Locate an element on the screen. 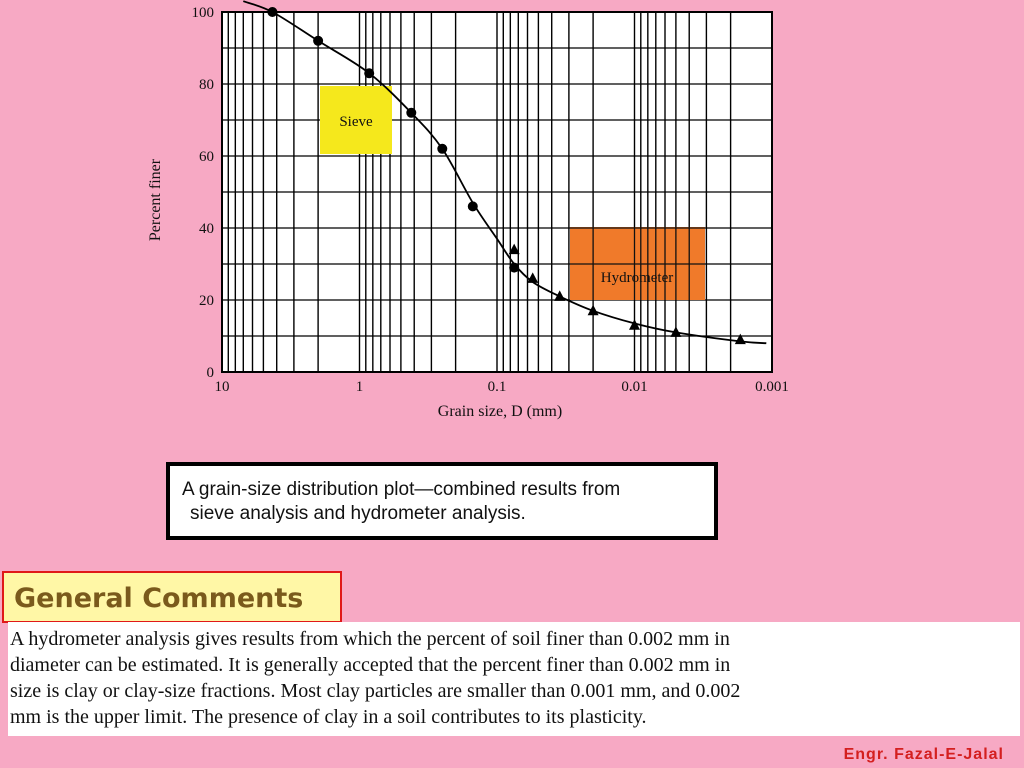 This screenshot has width=1024, height=768. y-axis-label: Percent finer is located at coordinates (155, 199).